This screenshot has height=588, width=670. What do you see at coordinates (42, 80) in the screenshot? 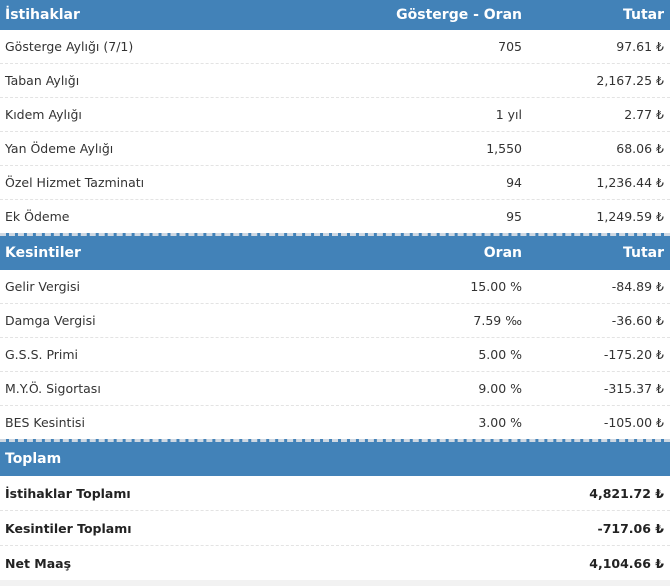
I see `row-label: Taban Aylığı` at bounding box center [42, 80].